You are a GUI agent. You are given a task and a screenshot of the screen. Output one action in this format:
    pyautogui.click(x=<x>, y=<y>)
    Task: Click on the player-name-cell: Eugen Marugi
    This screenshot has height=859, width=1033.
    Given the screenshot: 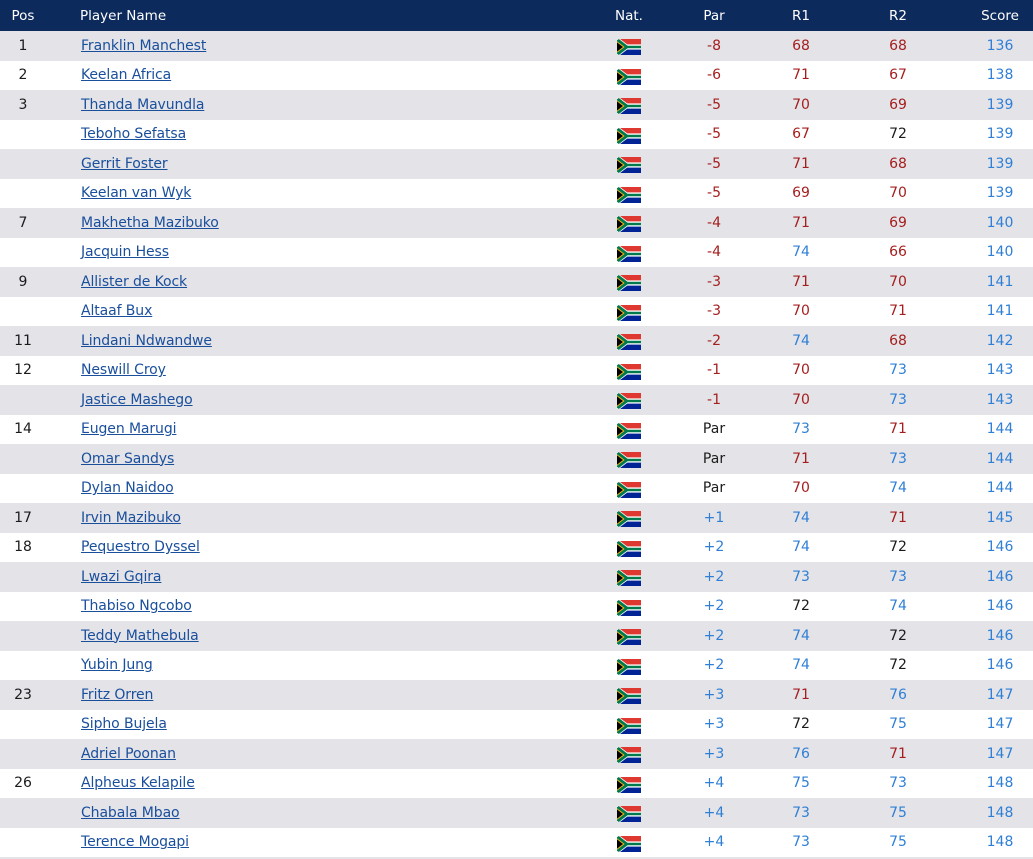 What is the action you would take?
    pyautogui.click(x=331, y=430)
    